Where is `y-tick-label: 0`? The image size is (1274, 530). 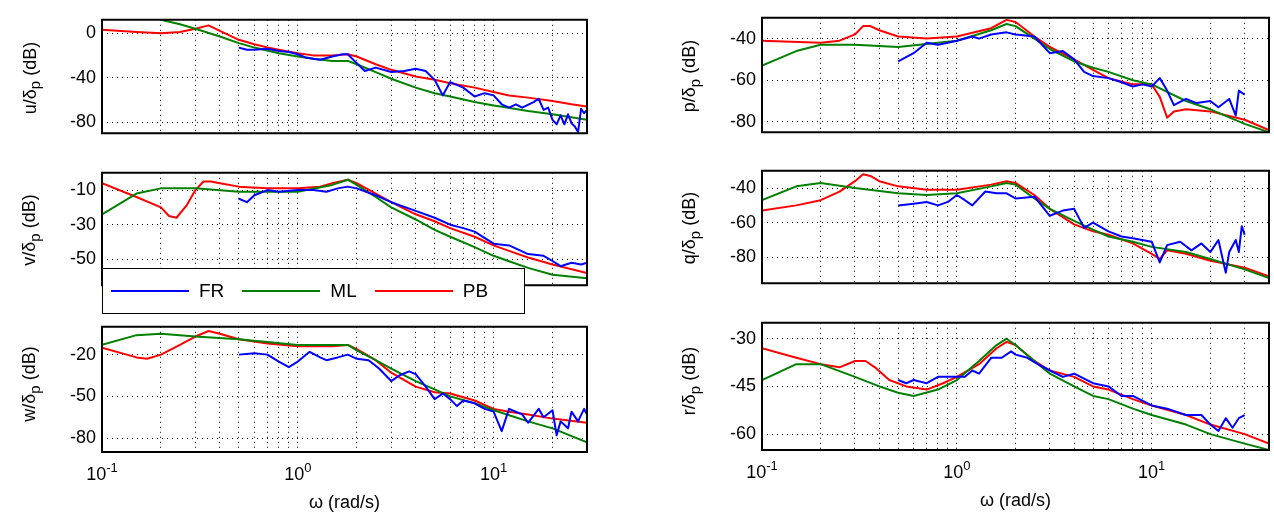 y-tick-label: 0 is located at coordinates (90, 32).